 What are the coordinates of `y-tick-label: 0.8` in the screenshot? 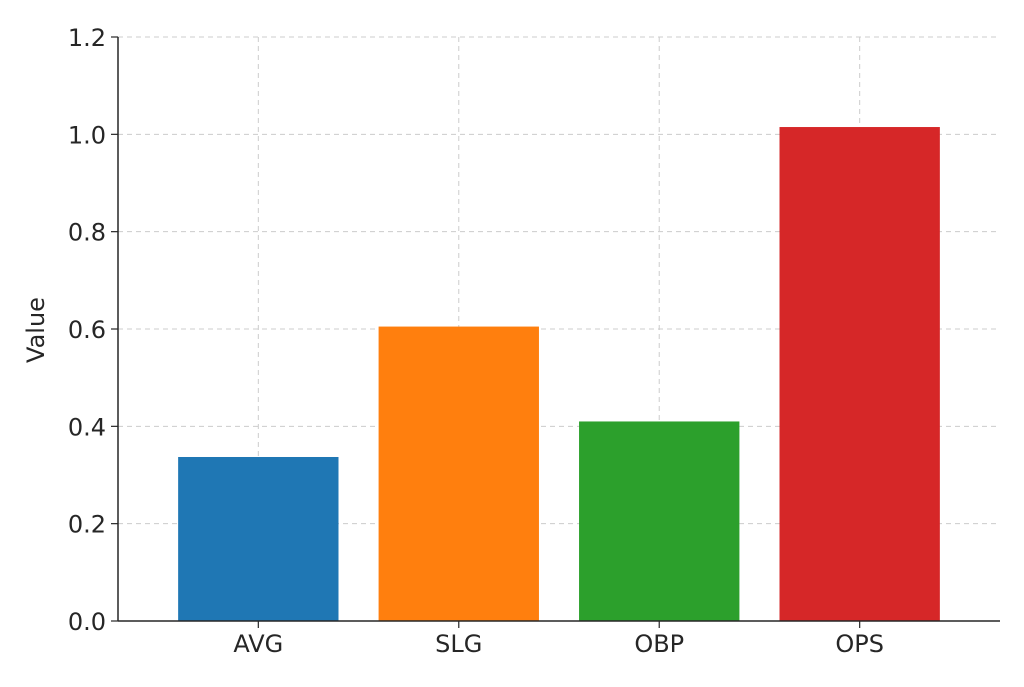 It's located at (87, 233).